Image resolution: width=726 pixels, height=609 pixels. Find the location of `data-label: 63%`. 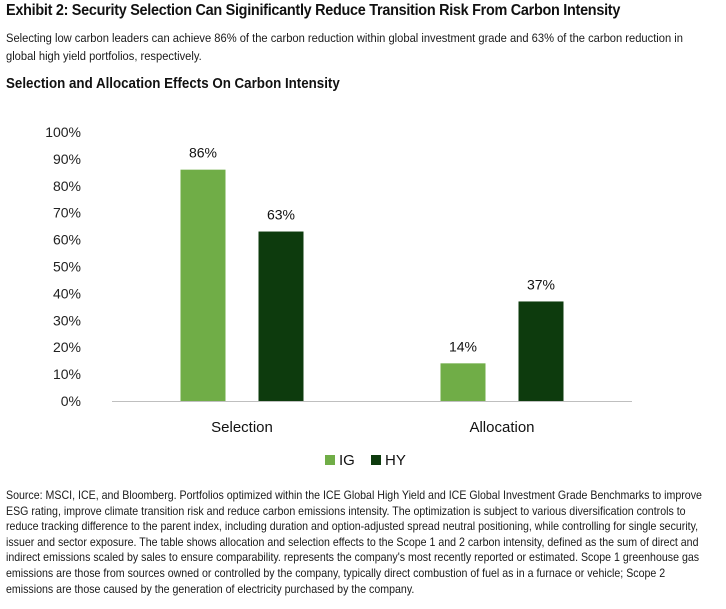

data-label: 63% is located at coordinates (281, 215).